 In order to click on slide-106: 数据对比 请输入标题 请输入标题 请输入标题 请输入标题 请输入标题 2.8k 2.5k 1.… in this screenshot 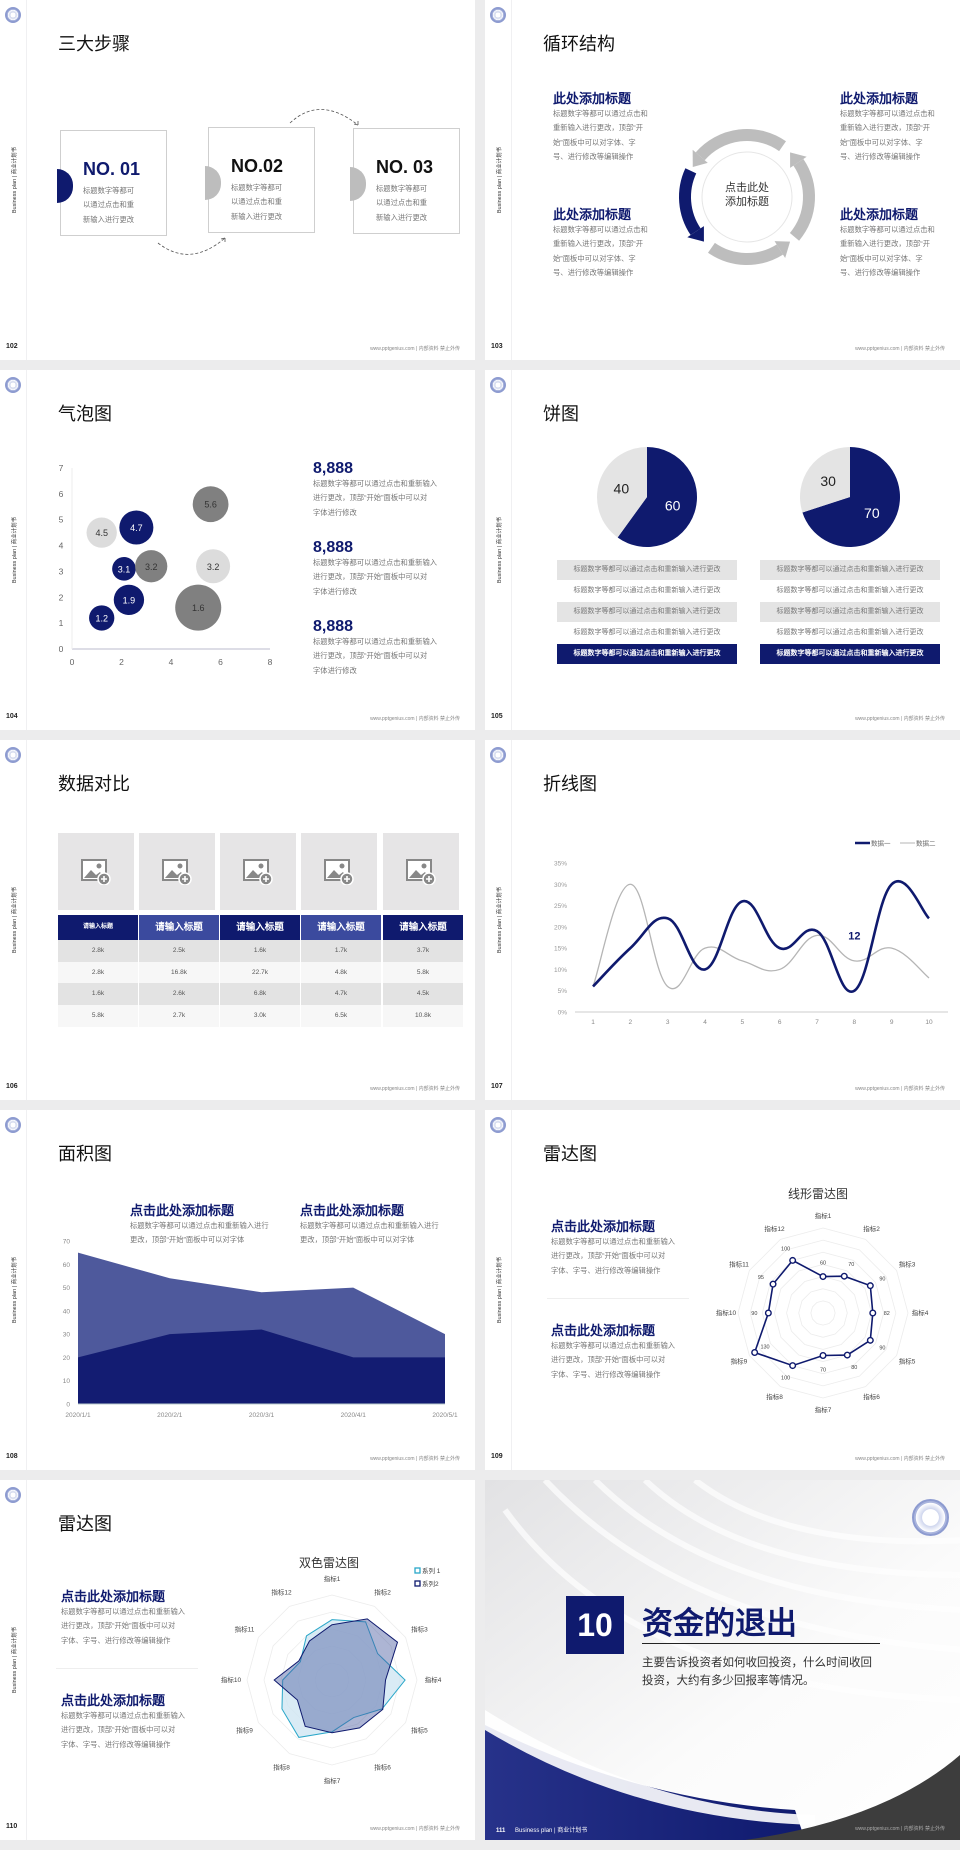, I will do `click(237, 920)`.